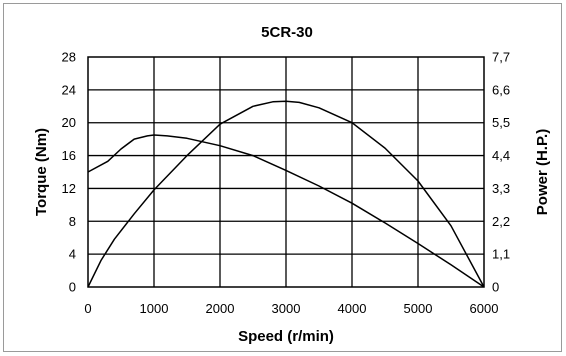  I want to click on chart-title: 5CR-30, so click(287, 32).